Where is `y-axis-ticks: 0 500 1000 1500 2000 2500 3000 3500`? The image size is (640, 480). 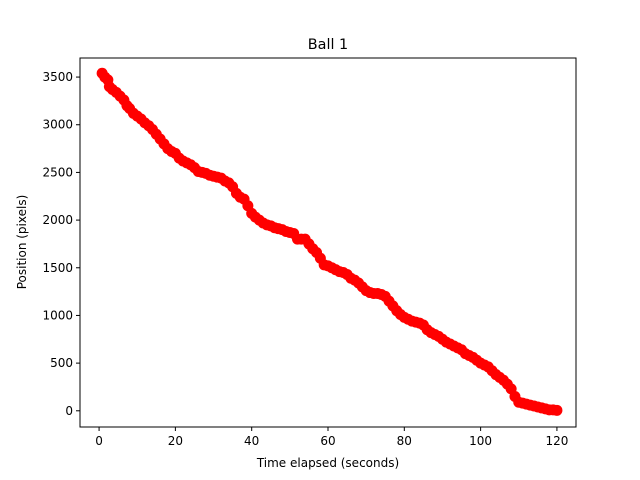 y-axis-ticks: 0 500 1000 1500 2000 2500 3000 3500 is located at coordinates (61, 244).